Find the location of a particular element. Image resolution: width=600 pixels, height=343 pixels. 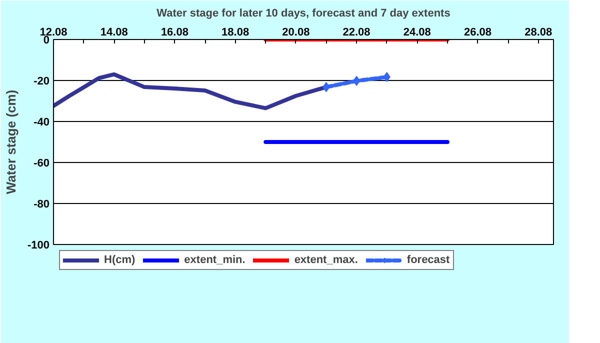

x-tick-label: 18.08 is located at coordinates (236, 32).